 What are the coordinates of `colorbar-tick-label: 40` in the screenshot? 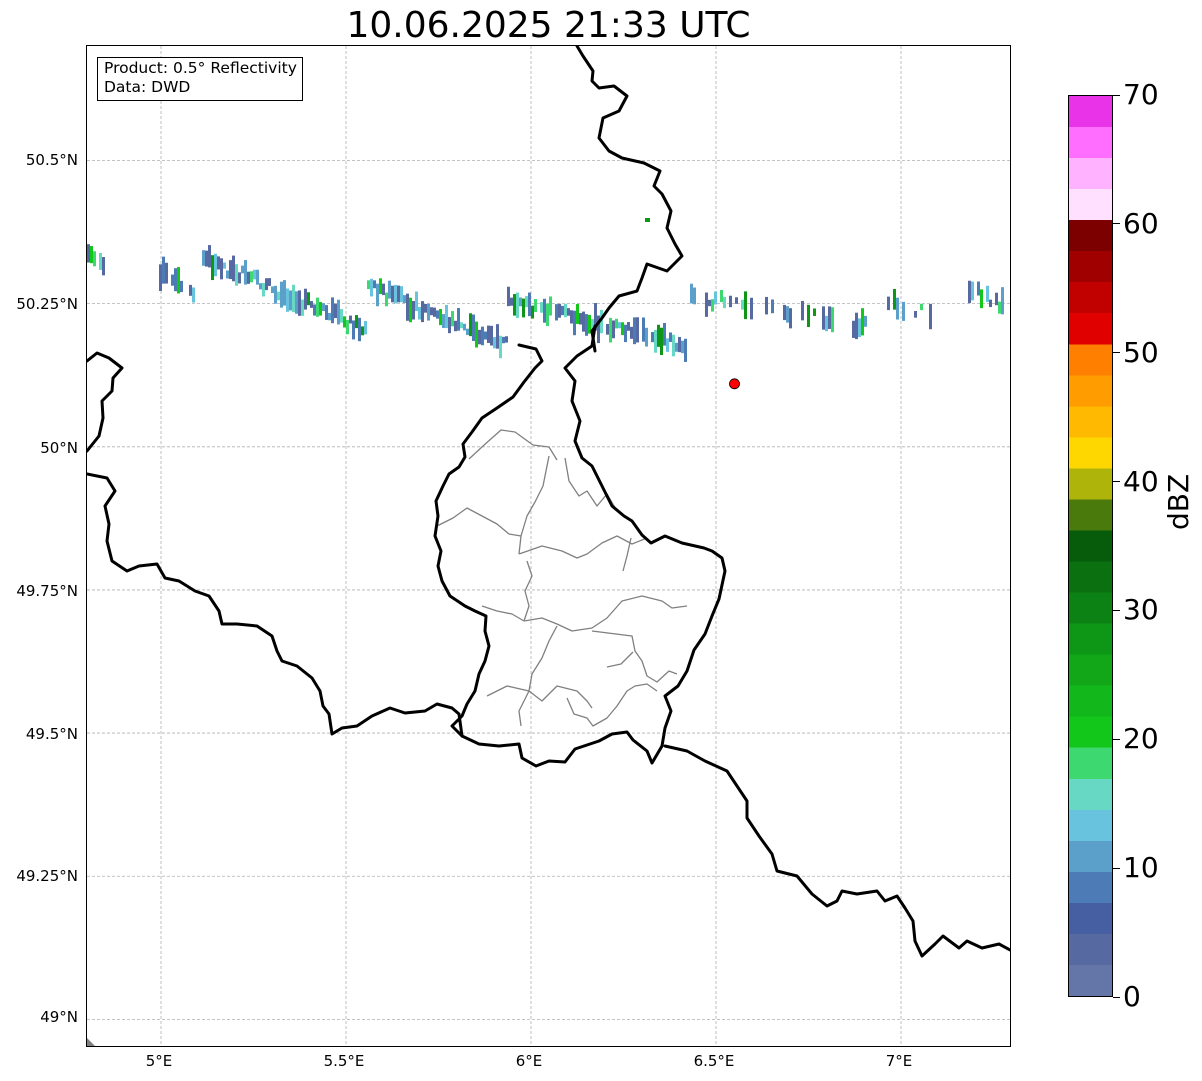 It's located at (1141, 481).